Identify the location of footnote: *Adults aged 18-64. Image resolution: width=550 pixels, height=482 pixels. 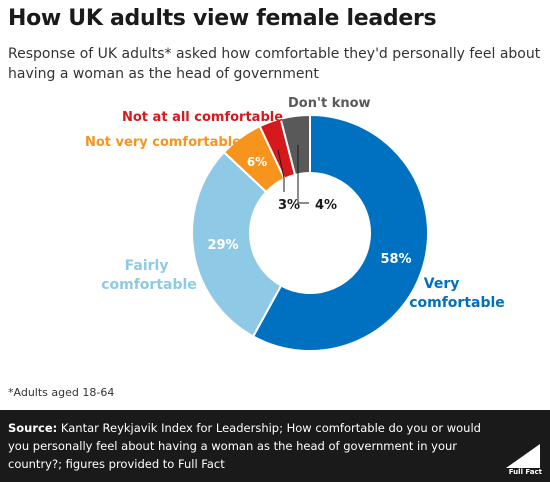
(61, 392).